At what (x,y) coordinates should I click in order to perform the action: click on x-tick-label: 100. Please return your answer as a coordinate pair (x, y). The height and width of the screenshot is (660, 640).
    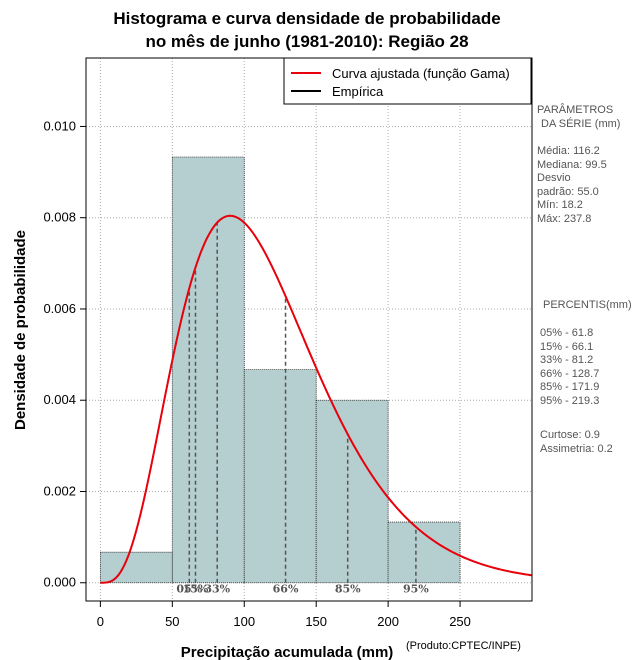
    Looking at the image, I should click on (244, 621).